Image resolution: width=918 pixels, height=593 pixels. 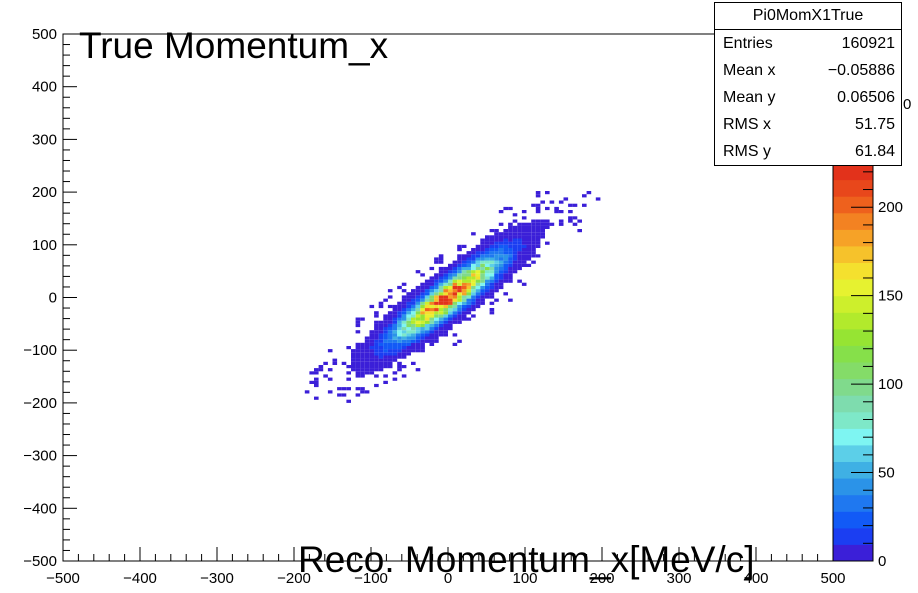 I want to click on colorbar-swatch, so click(x=853, y=371).